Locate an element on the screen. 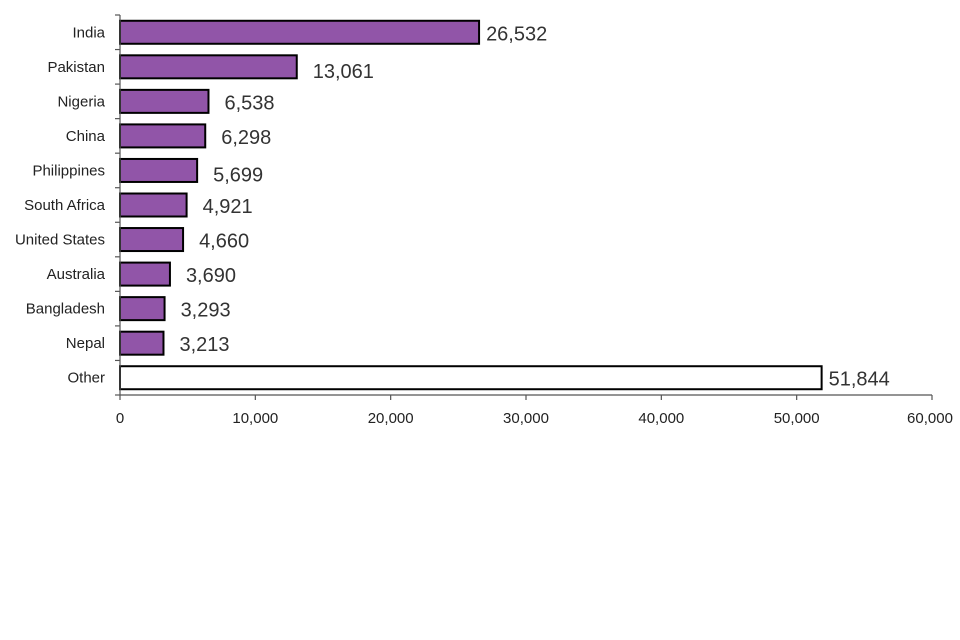  bar-south-africa is located at coordinates (153, 205).